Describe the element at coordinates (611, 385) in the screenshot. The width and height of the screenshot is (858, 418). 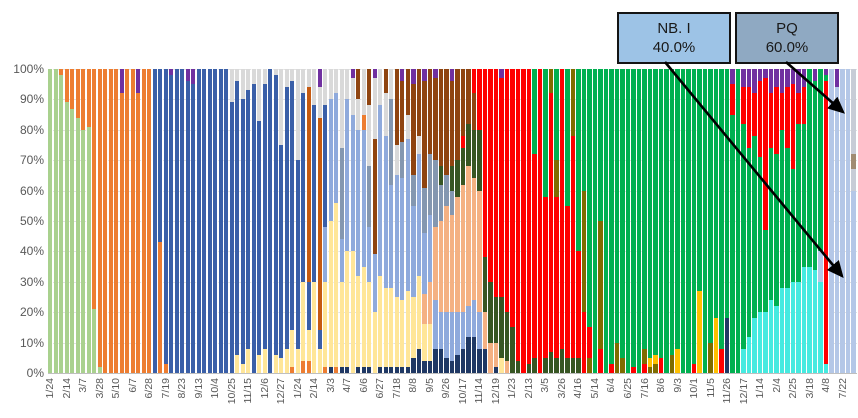
I see `x-tick-label: 6/4` at that location.